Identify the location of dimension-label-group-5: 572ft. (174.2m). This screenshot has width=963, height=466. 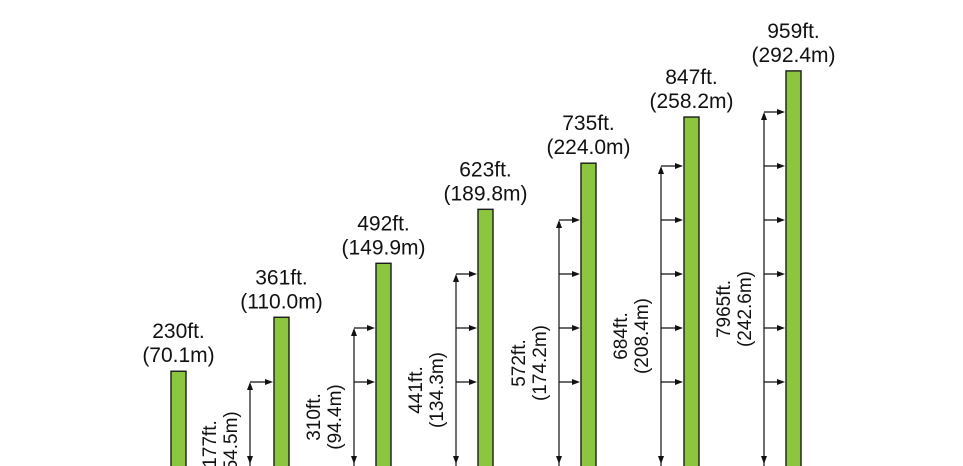
(530, 363).